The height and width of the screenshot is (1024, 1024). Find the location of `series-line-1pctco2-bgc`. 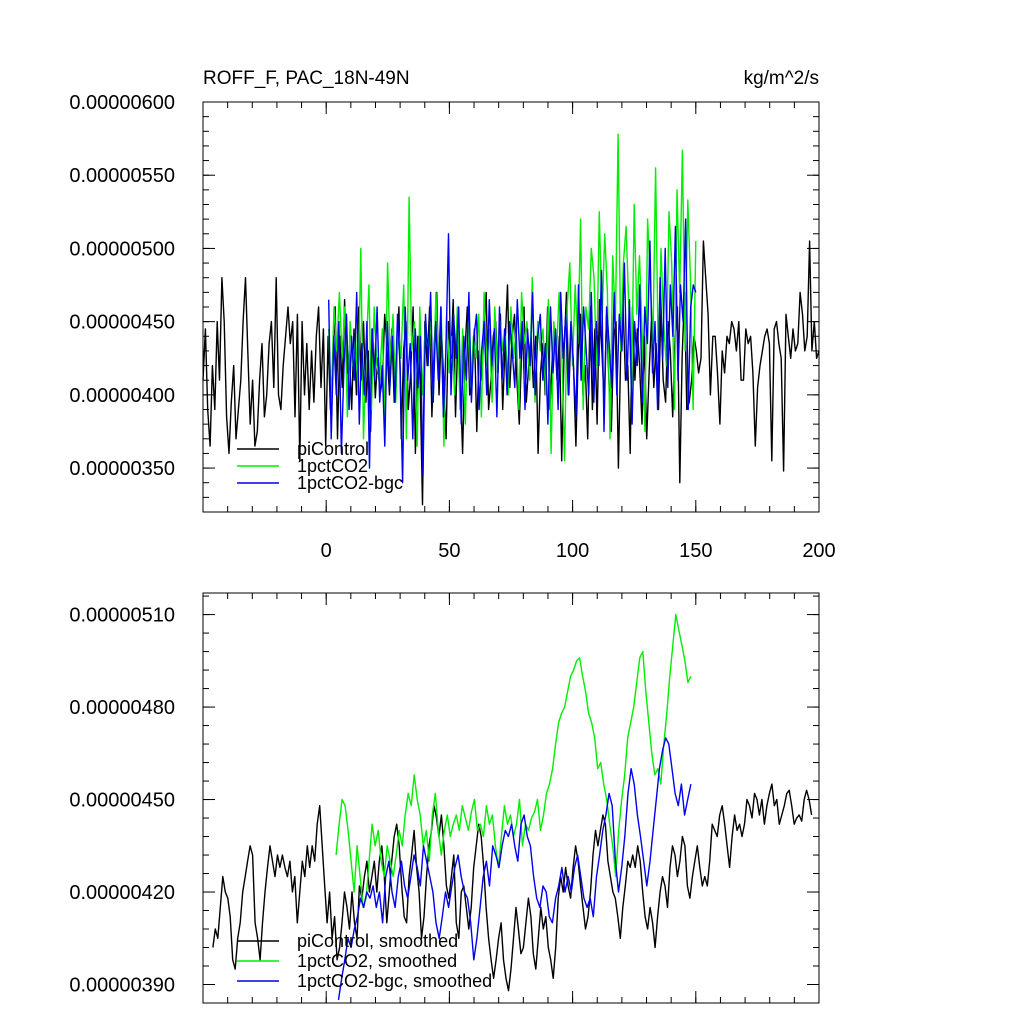

series-line-1pctco2-bgc is located at coordinates (512, 351).